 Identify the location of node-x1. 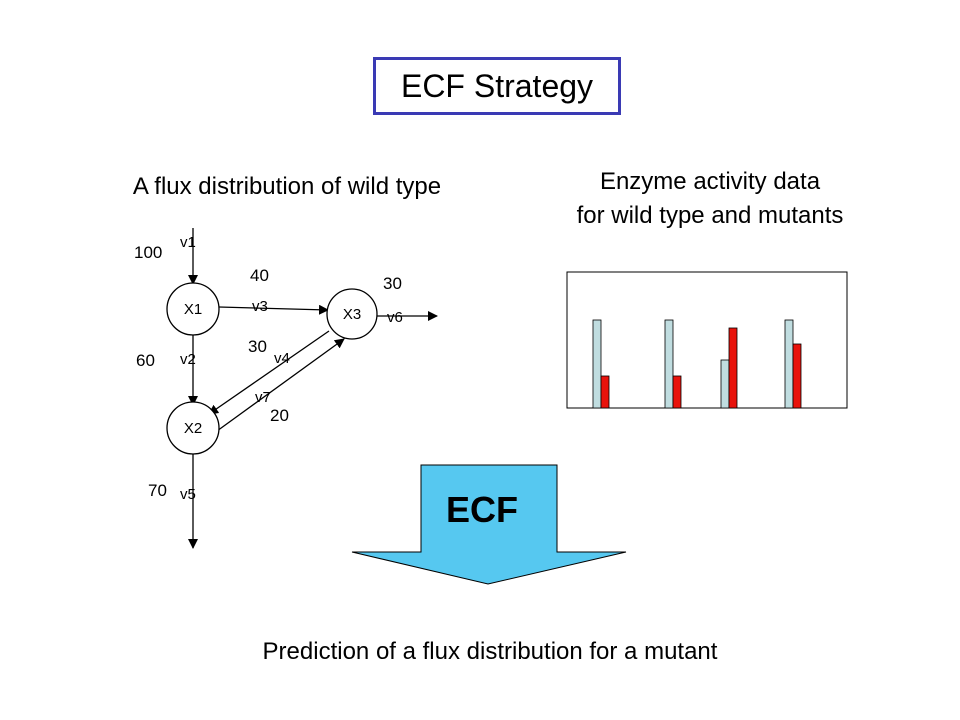
(193, 309).